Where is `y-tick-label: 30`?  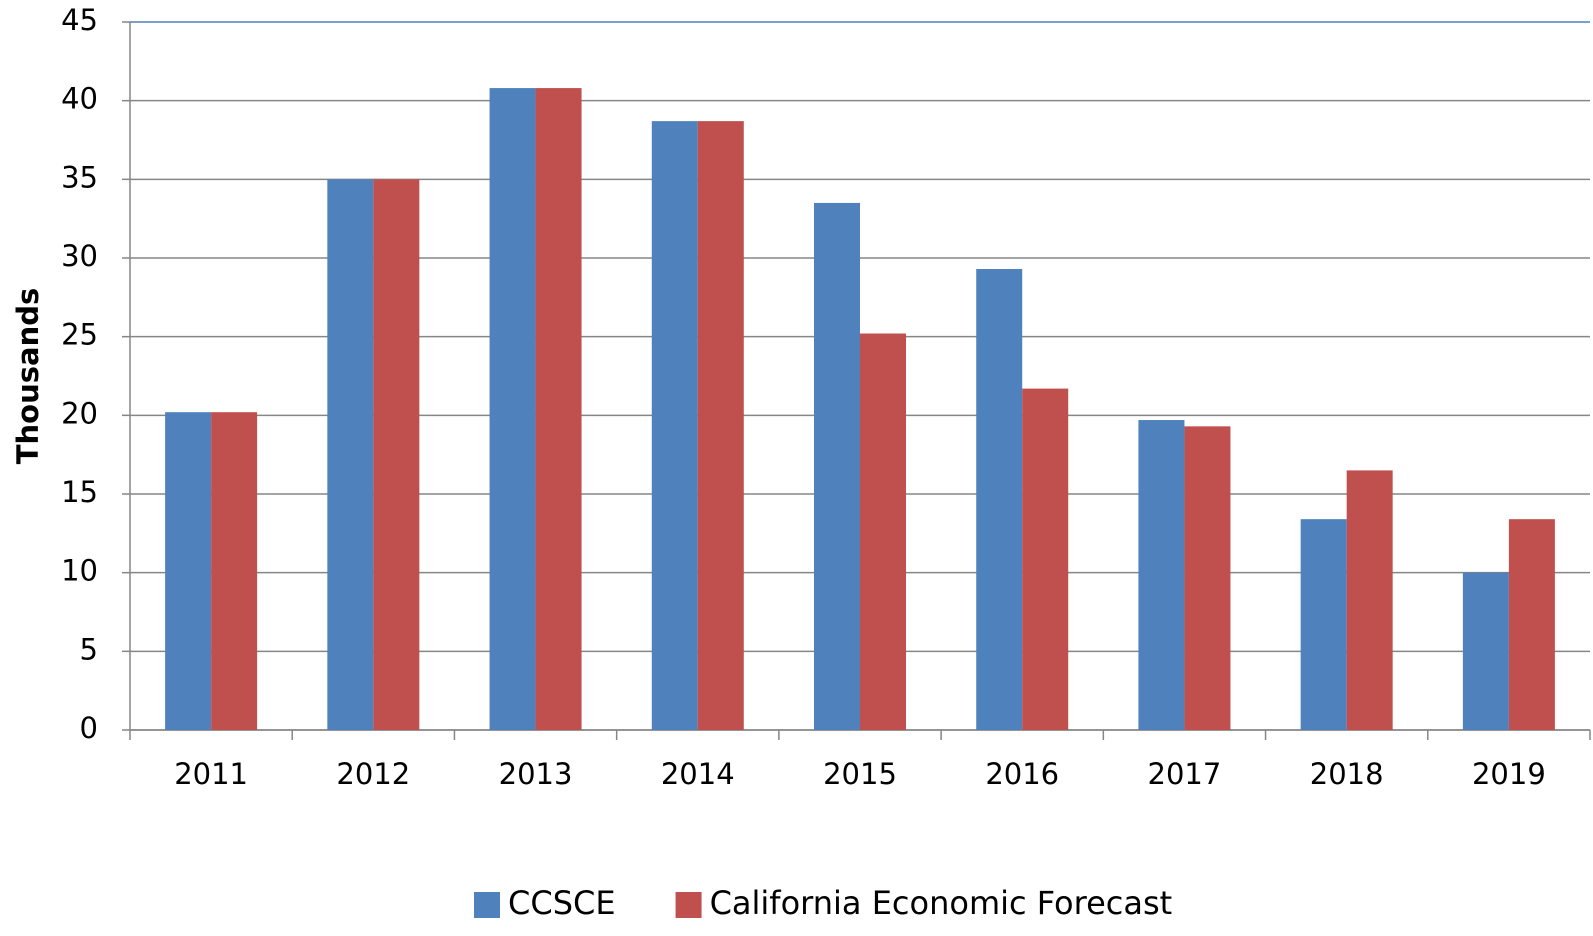 y-tick-label: 30 is located at coordinates (79, 256).